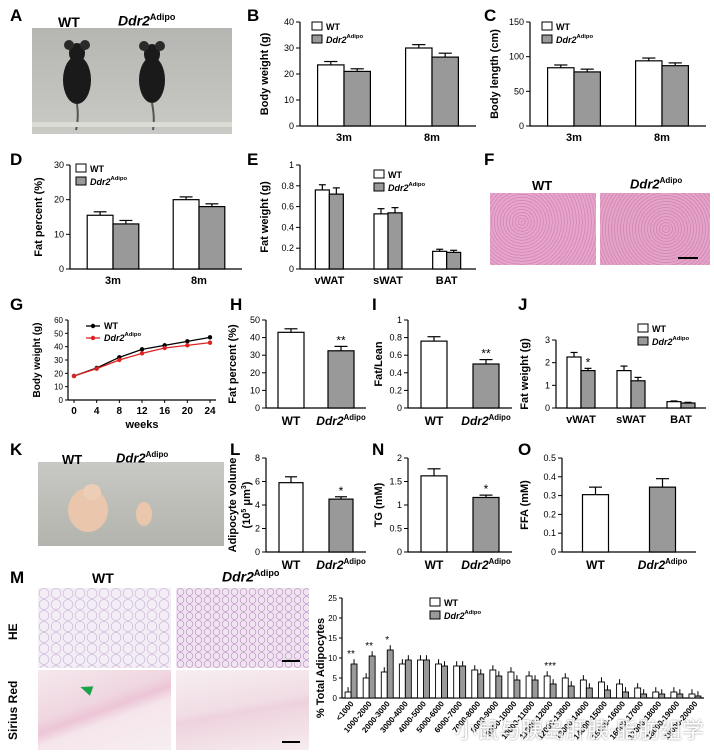 This screenshot has width=714, height=755. I want to click on y-tick-label: 60, so click(58, 320).